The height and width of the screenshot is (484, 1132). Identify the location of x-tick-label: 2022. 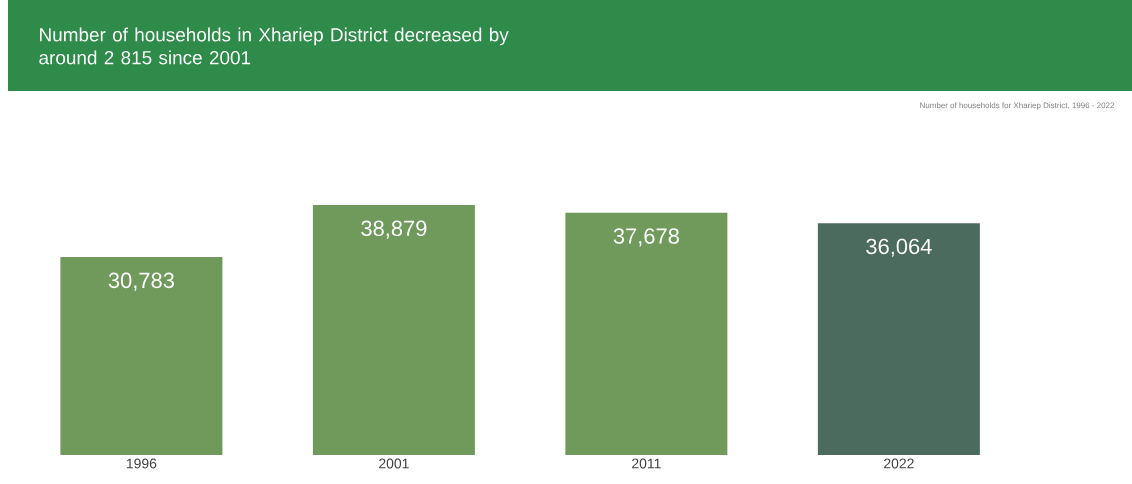
(899, 463).